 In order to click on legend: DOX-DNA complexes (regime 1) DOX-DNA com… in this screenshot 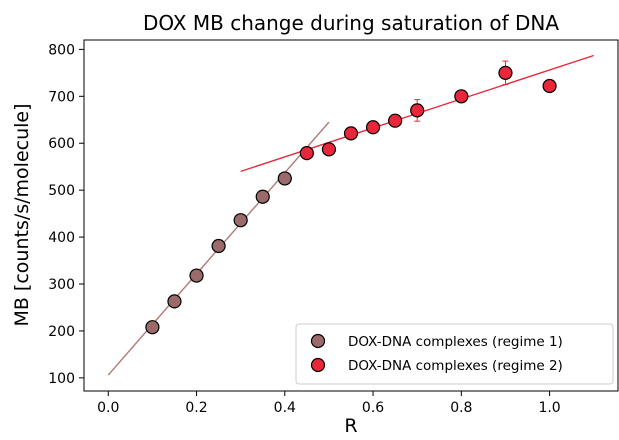, I will do `click(454, 354)`.